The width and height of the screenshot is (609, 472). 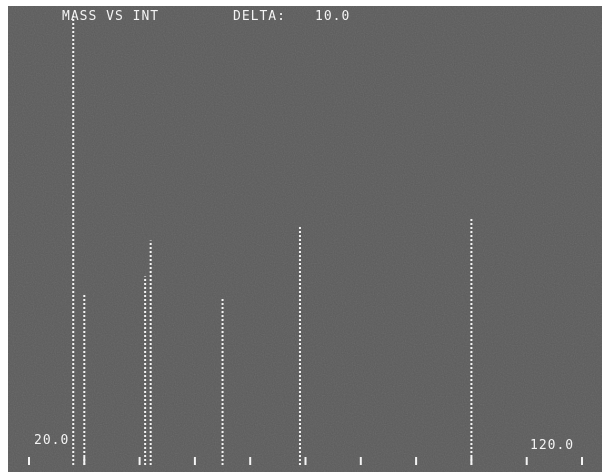 What do you see at coordinates (259, 16) in the screenshot?
I see `delta-label: DELTA:` at bounding box center [259, 16].